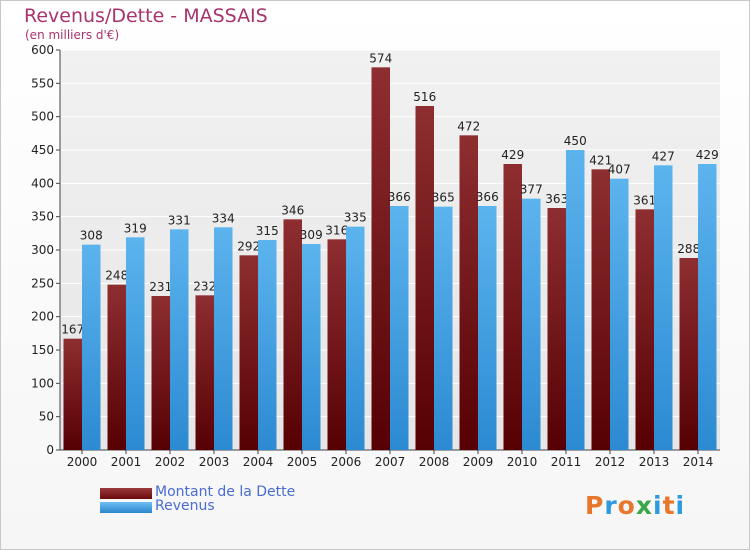 This screenshot has height=550, width=750. Describe the element at coordinates (292, 210) in the screenshot. I see `data-label: 346` at that location.